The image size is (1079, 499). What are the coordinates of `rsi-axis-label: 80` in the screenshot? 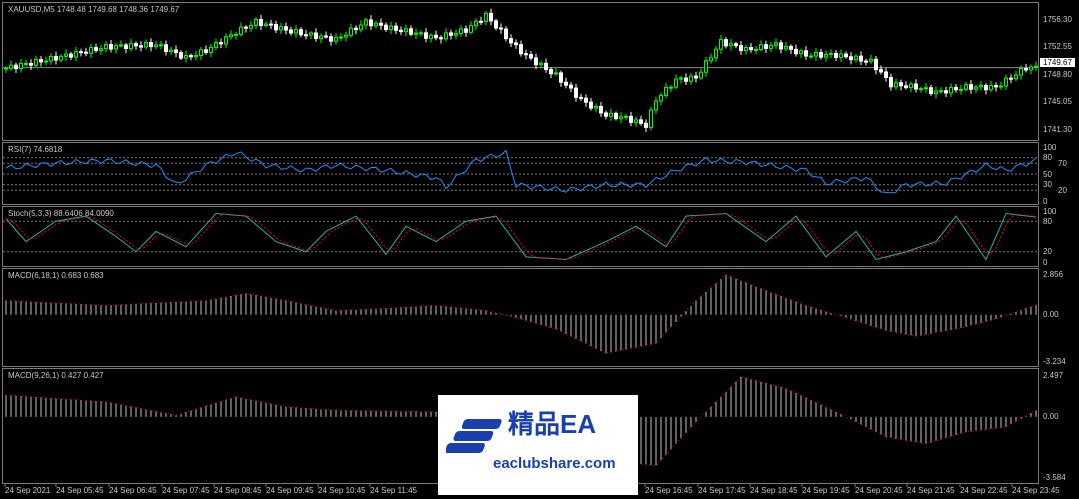 It's located at (1047, 158).